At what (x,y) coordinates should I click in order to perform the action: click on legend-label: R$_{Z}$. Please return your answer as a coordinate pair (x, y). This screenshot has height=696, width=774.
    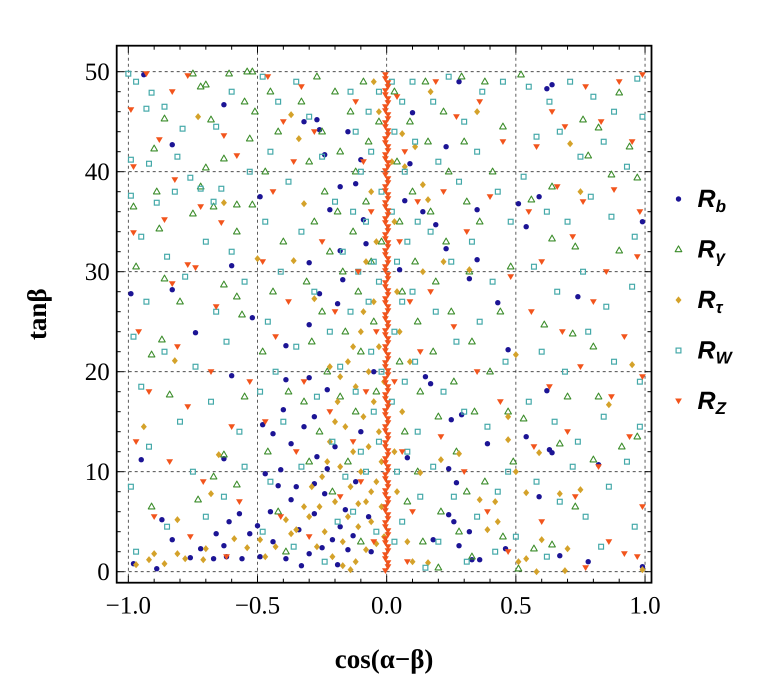
    Looking at the image, I should click on (712, 402).